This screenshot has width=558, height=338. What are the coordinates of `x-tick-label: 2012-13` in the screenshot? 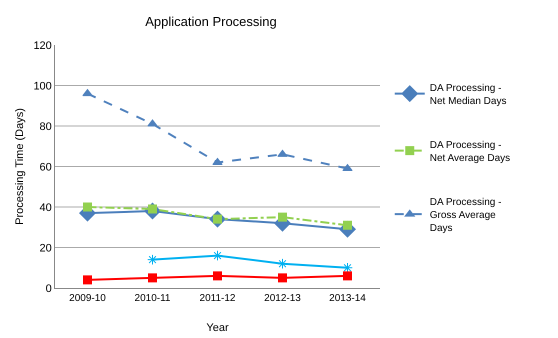 It's located at (283, 298).